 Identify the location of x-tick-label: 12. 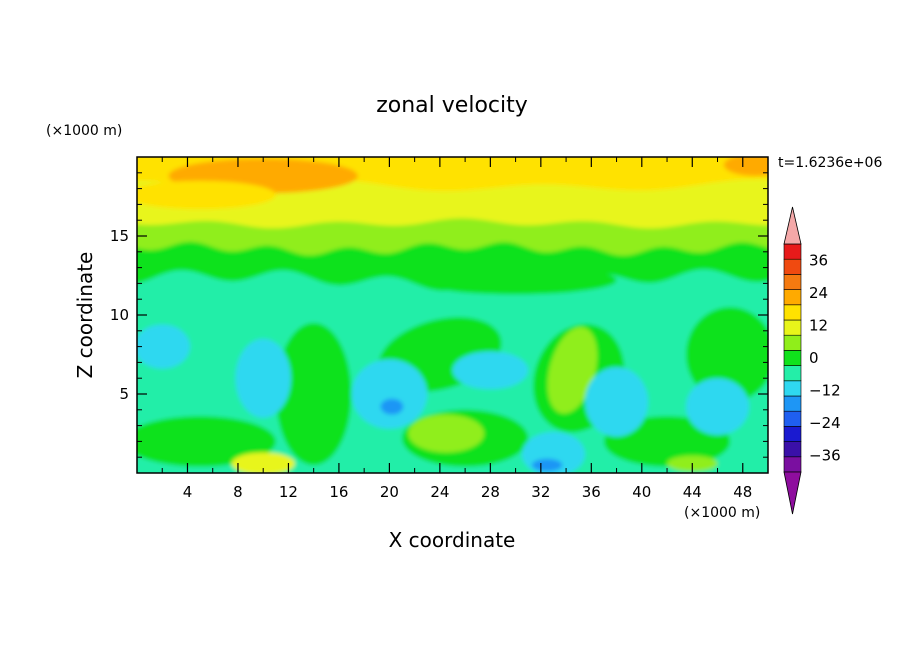
(288, 492).